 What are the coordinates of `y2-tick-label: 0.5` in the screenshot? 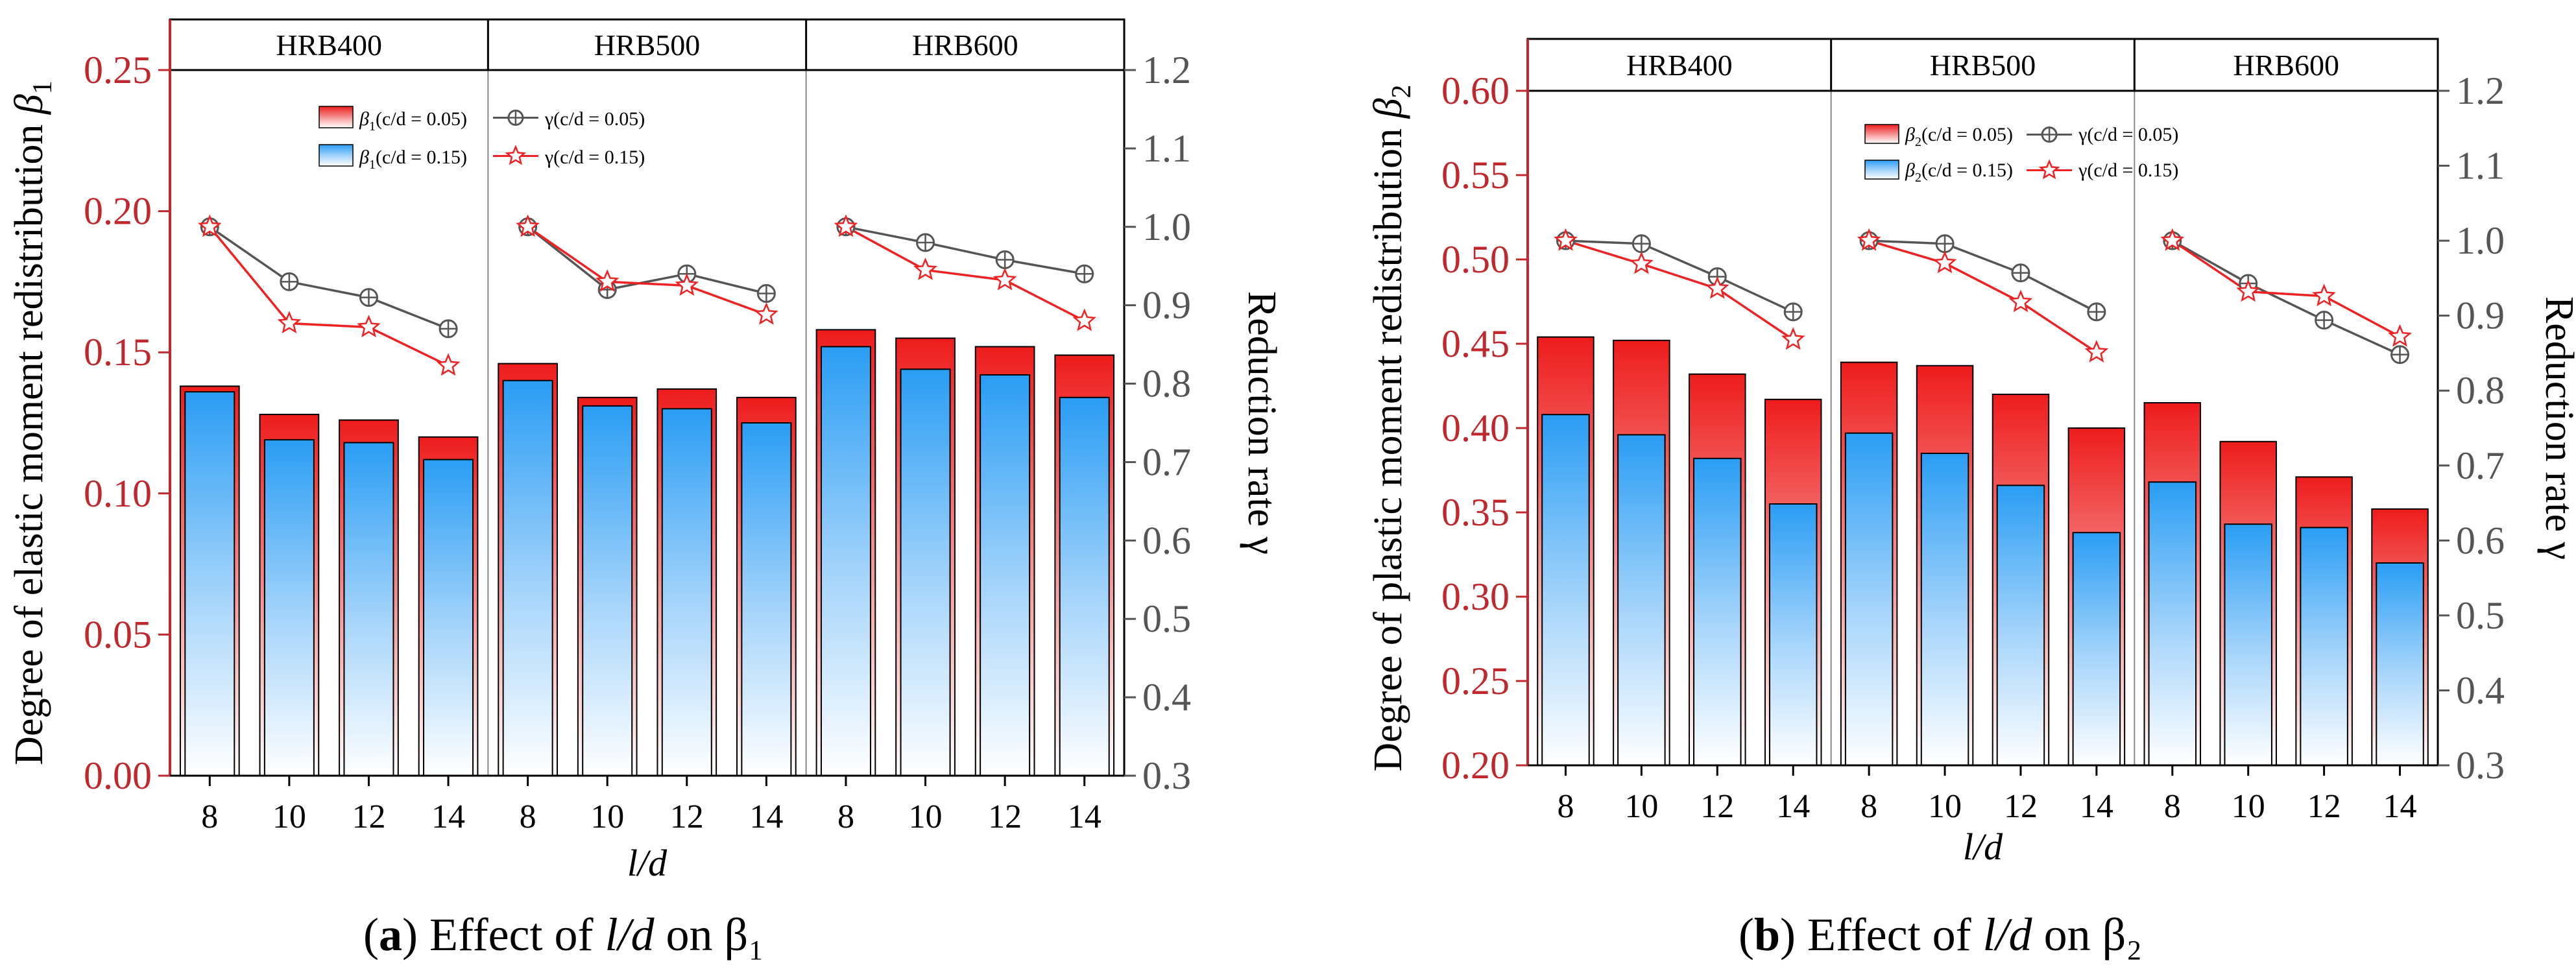 It's located at (1166, 618).